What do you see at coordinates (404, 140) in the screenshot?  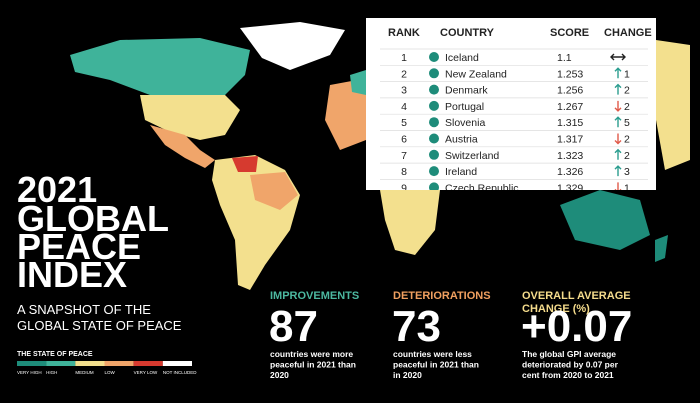 I see `rank: 6` at bounding box center [404, 140].